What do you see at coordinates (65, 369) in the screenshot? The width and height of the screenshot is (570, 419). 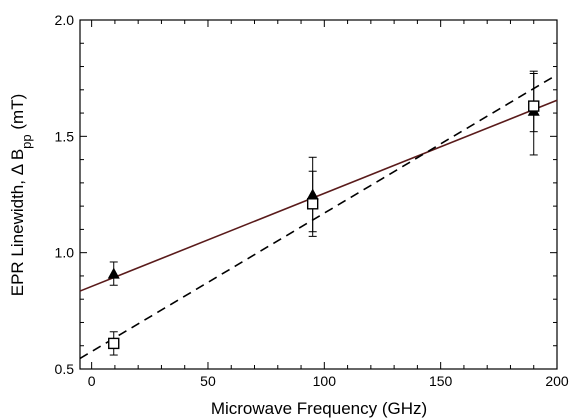 I see `y-tick-label: 0.5` at bounding box center [65, 369].